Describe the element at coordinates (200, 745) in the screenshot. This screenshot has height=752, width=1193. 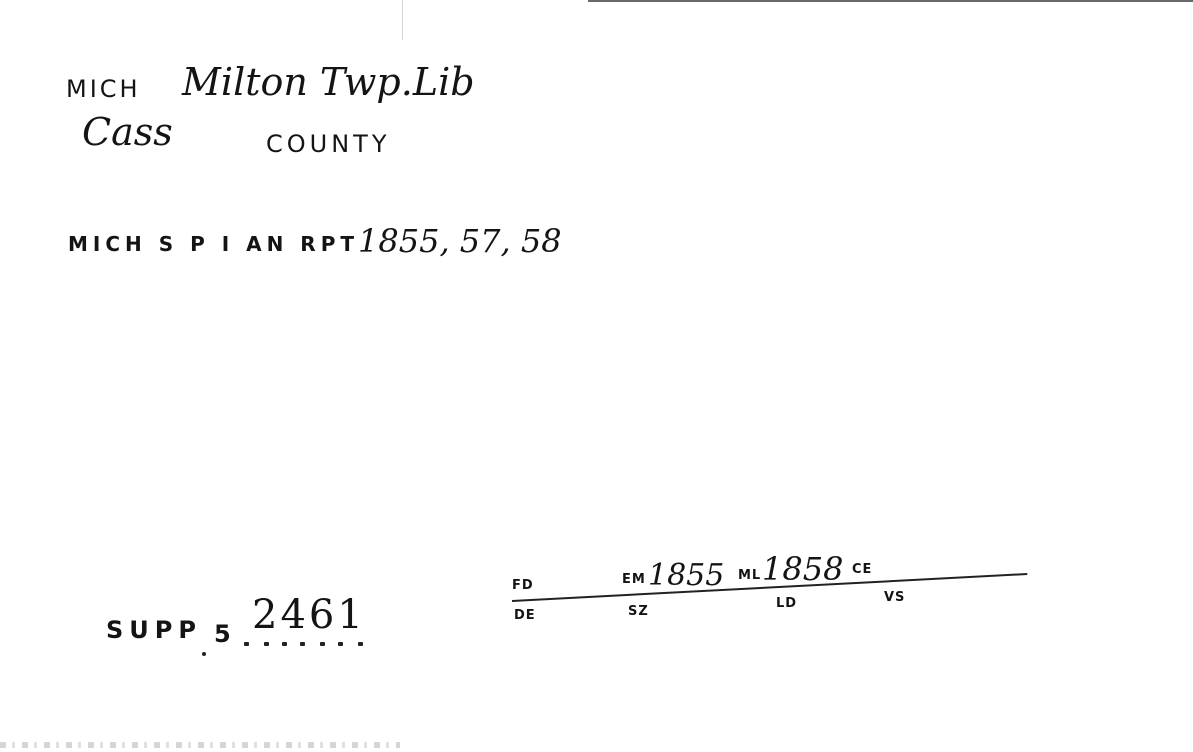
I see `bottom-scan-noise` at that location.